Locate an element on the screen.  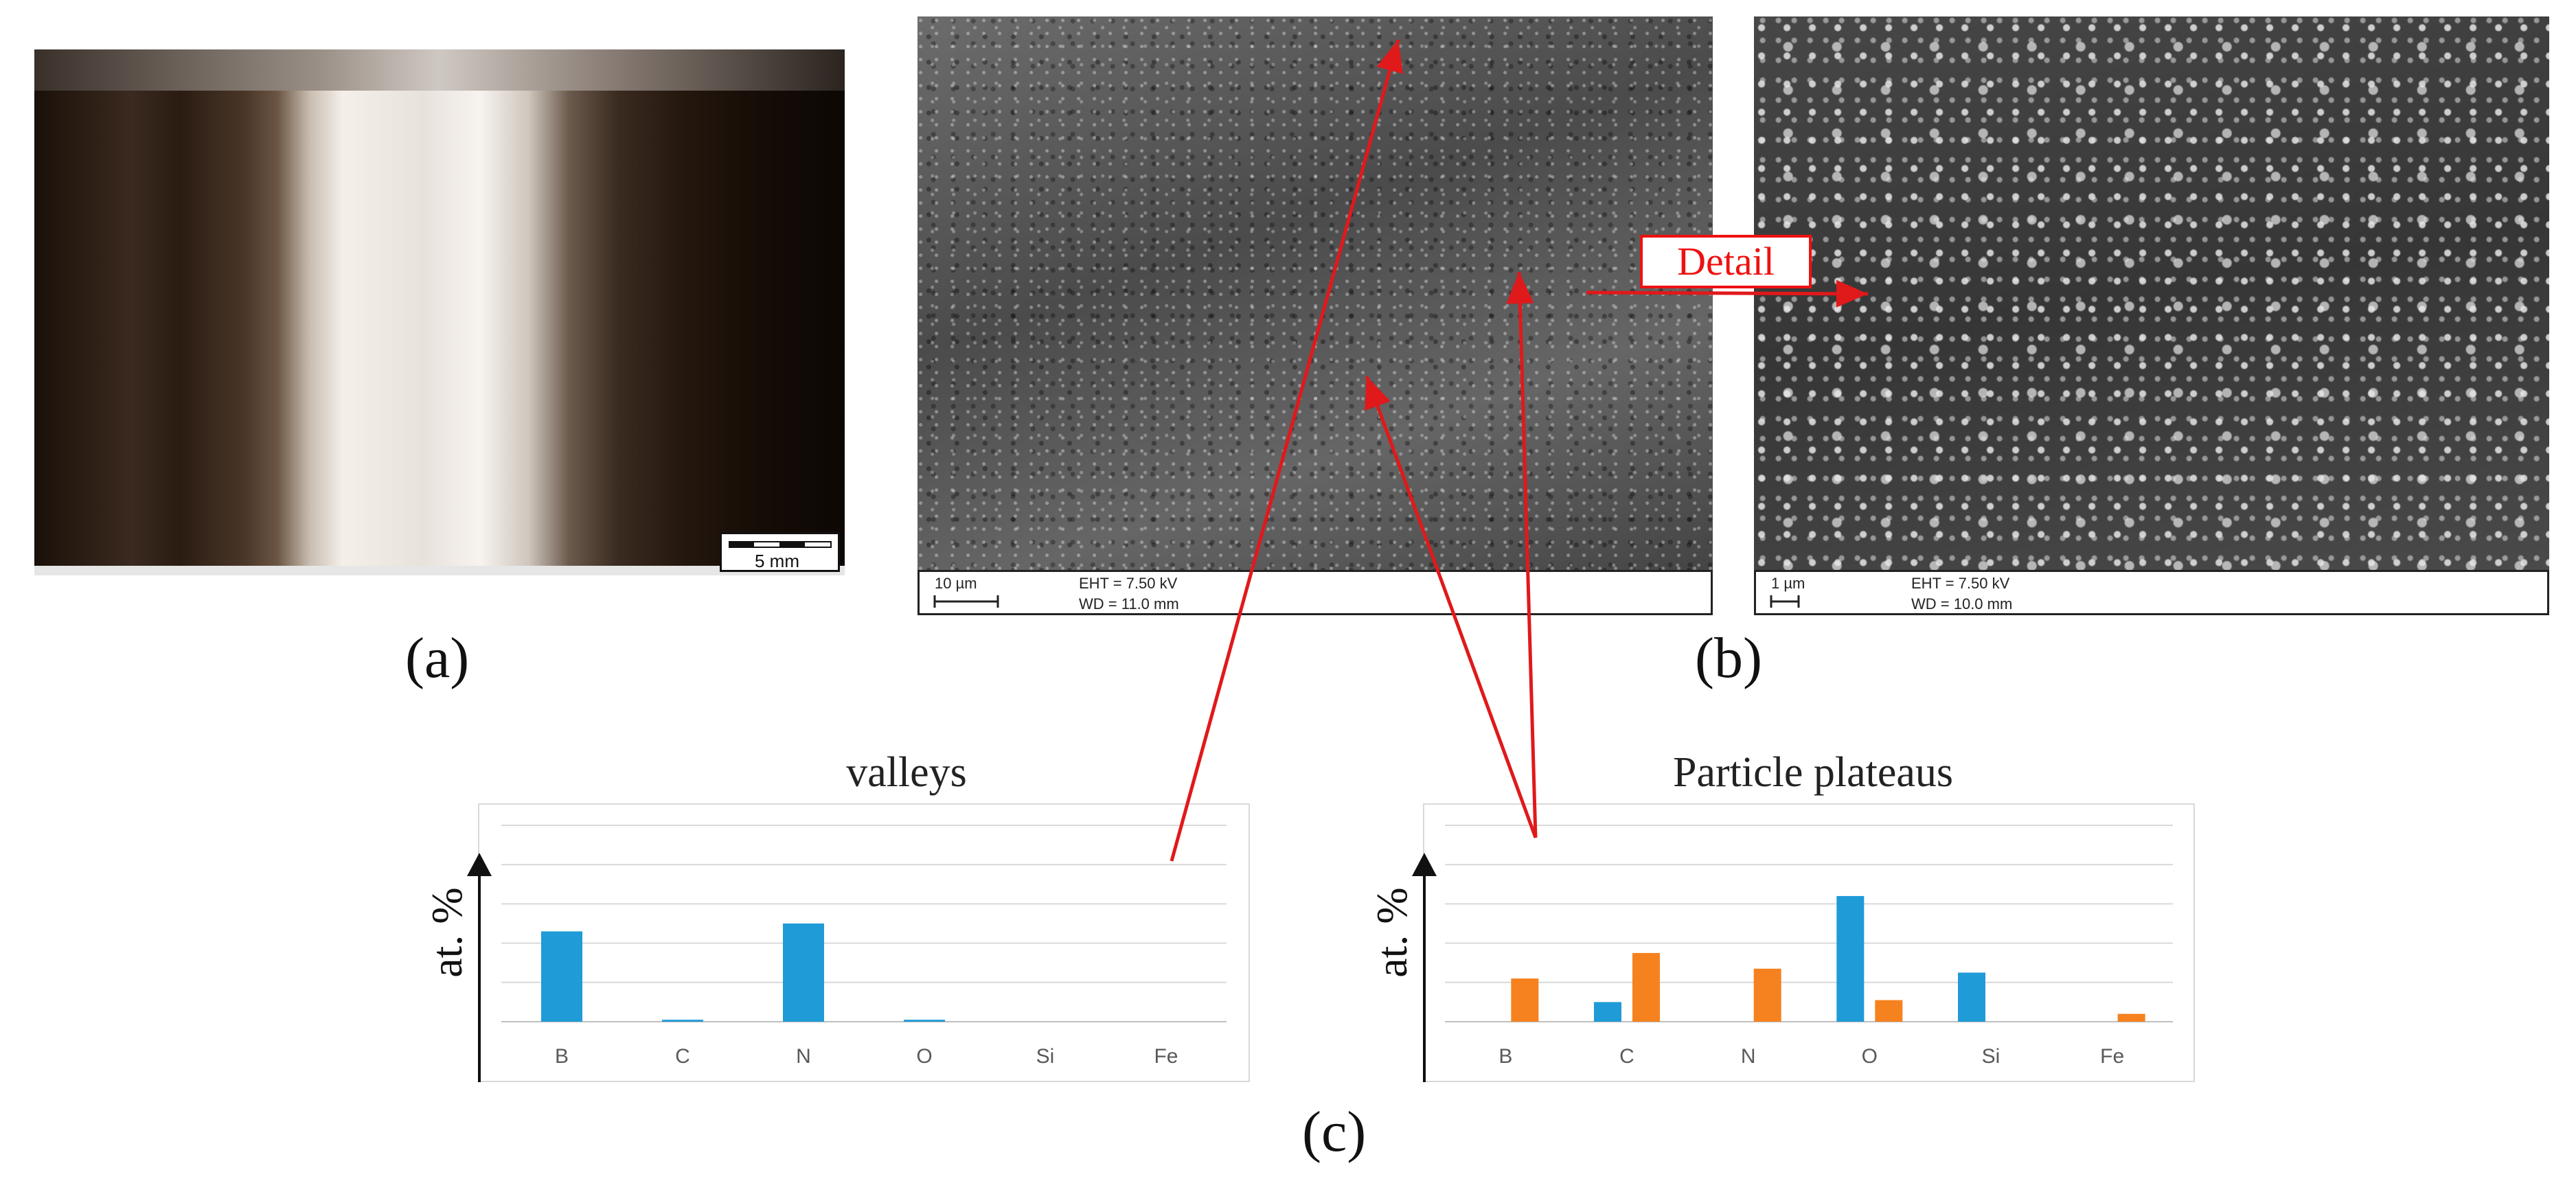
sem-scale-label: 1 µm is located at coordinates (1788, 583).